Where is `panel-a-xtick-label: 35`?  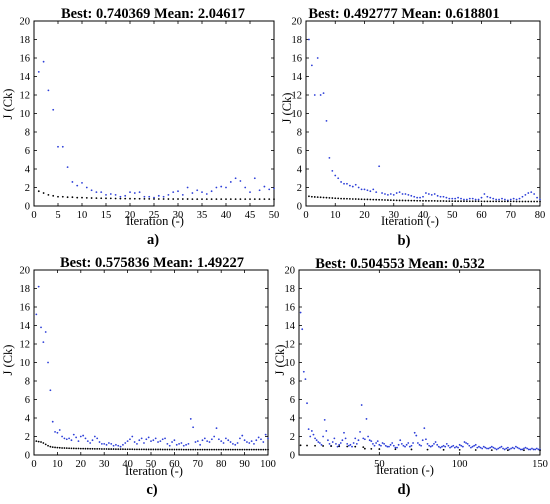
panel-a-xtick-label: 35 is located at coordinates (202, 215).